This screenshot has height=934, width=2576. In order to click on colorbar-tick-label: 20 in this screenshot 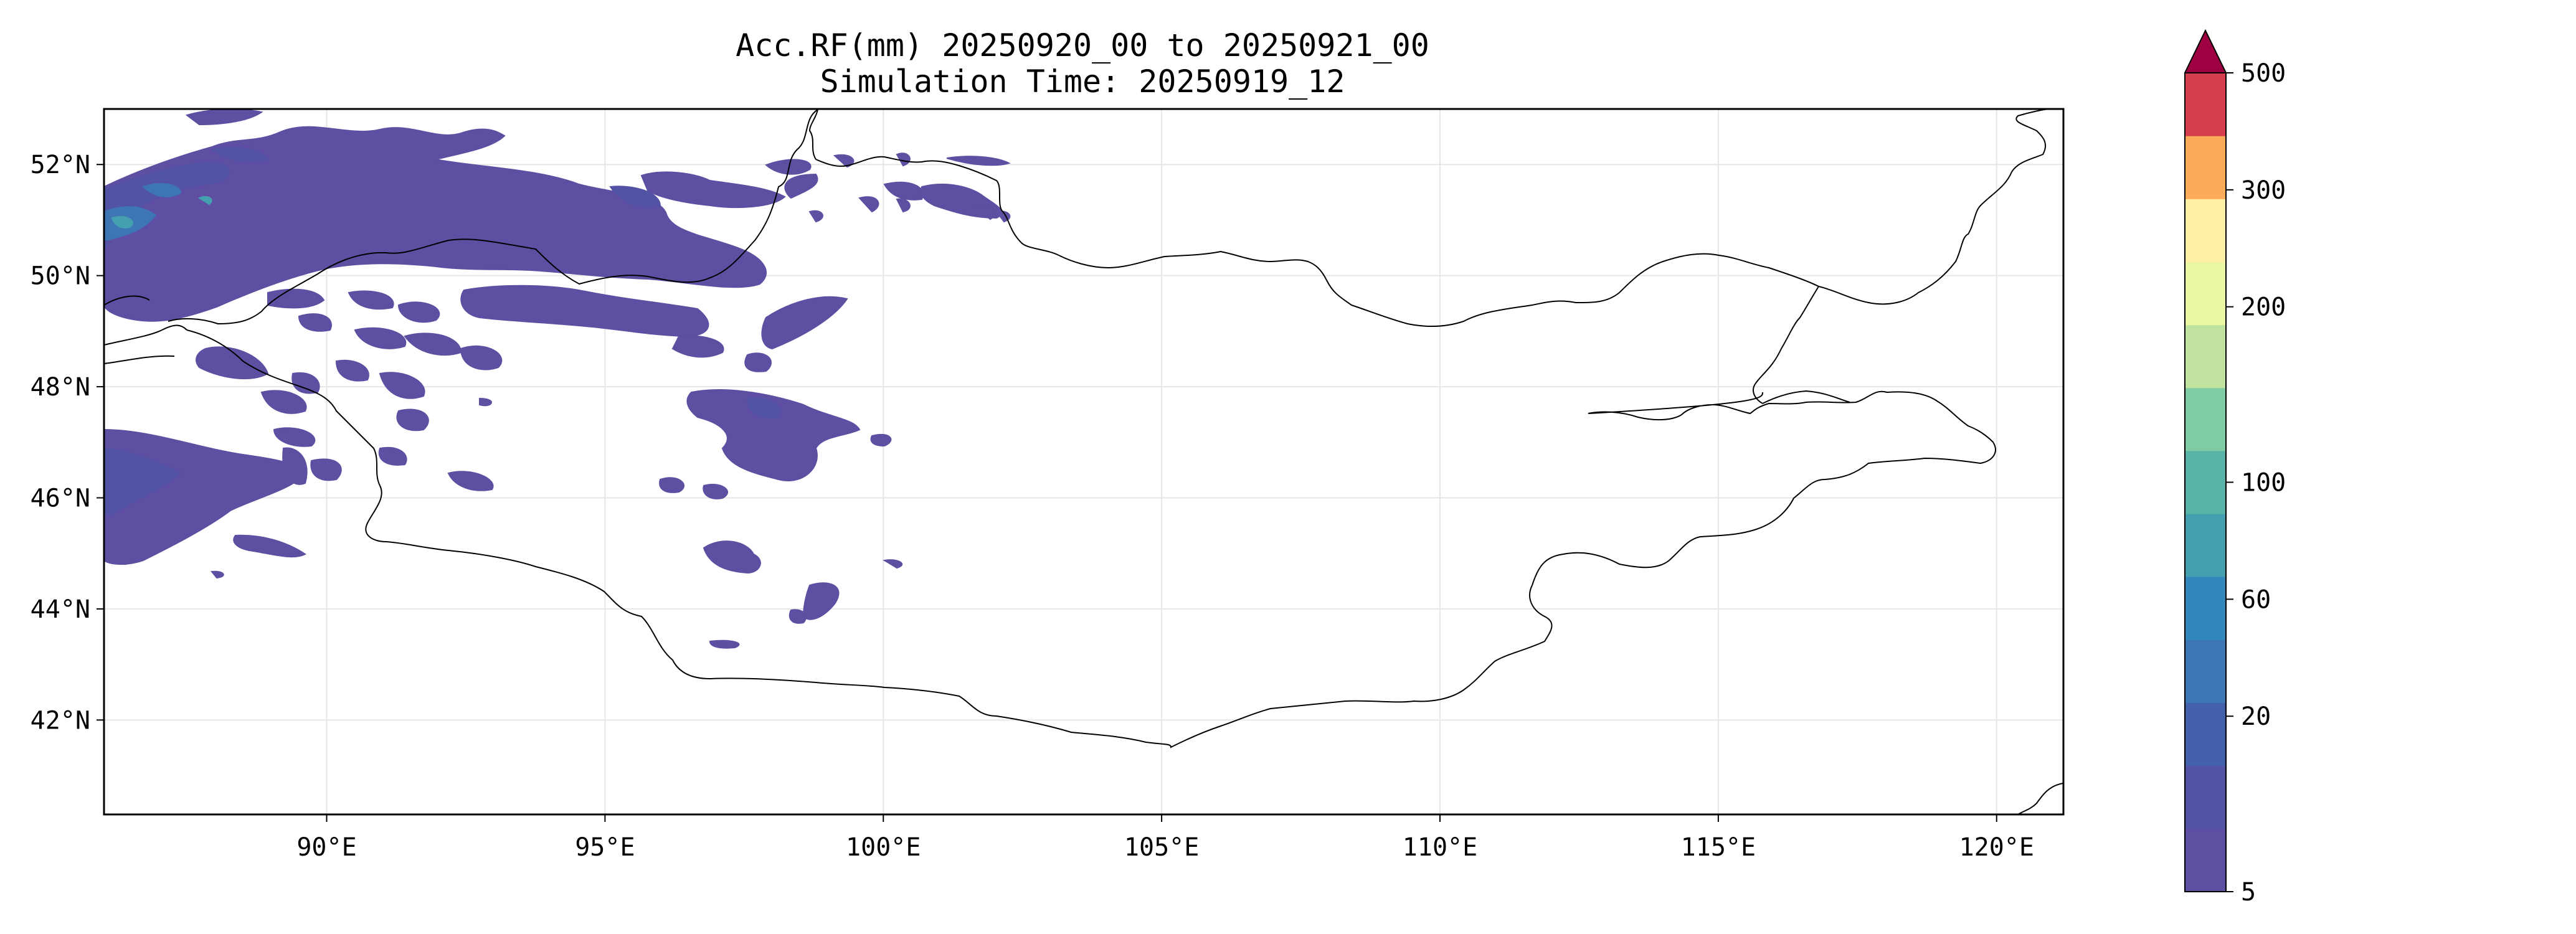, I will do `click(2256, 716)`.